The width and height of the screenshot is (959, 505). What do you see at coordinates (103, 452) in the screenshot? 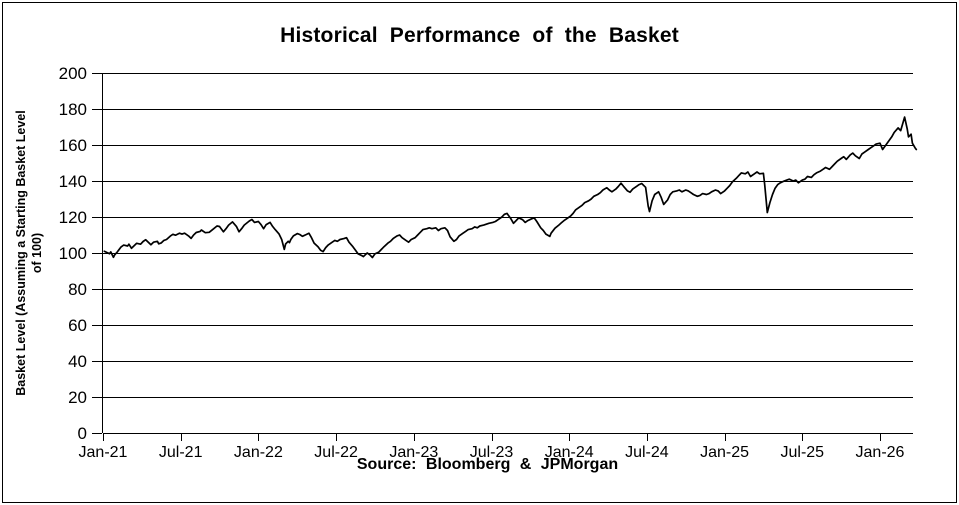
I see `x-tick-label-Jan-21: Jan-21` at bounding box center [103, 452].